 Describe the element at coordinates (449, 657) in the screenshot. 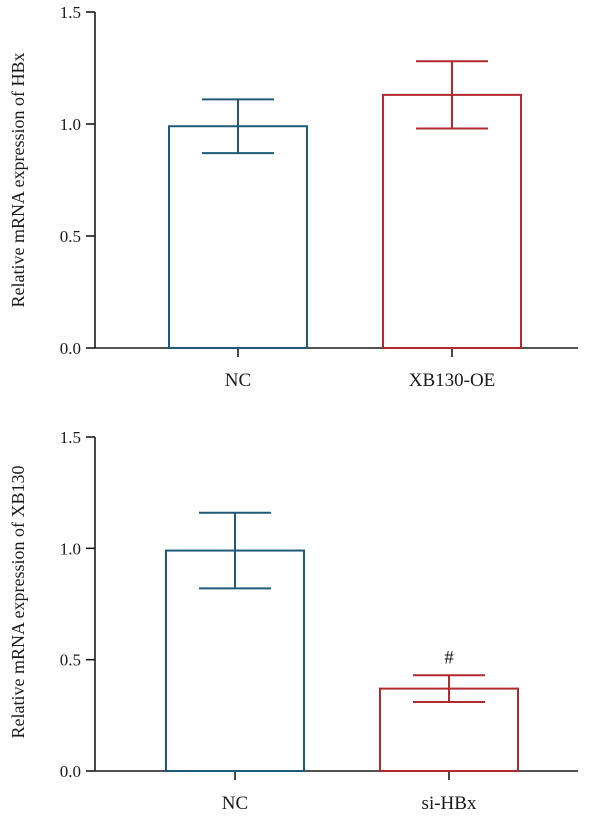

I see `significance-marker: #` at that location.